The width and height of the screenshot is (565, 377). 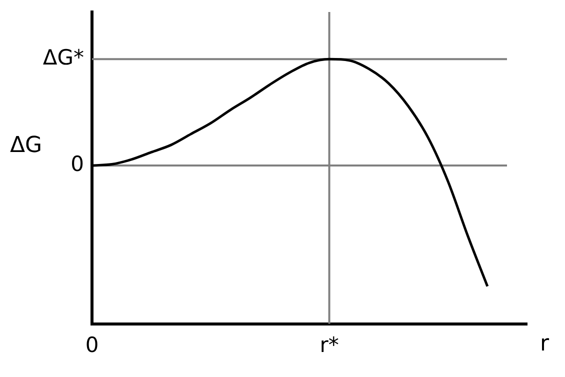 What do you see at coordinates (545, 344) in the screenshot?
I see `x-axis-title: r` at bounding box center [545, 344].